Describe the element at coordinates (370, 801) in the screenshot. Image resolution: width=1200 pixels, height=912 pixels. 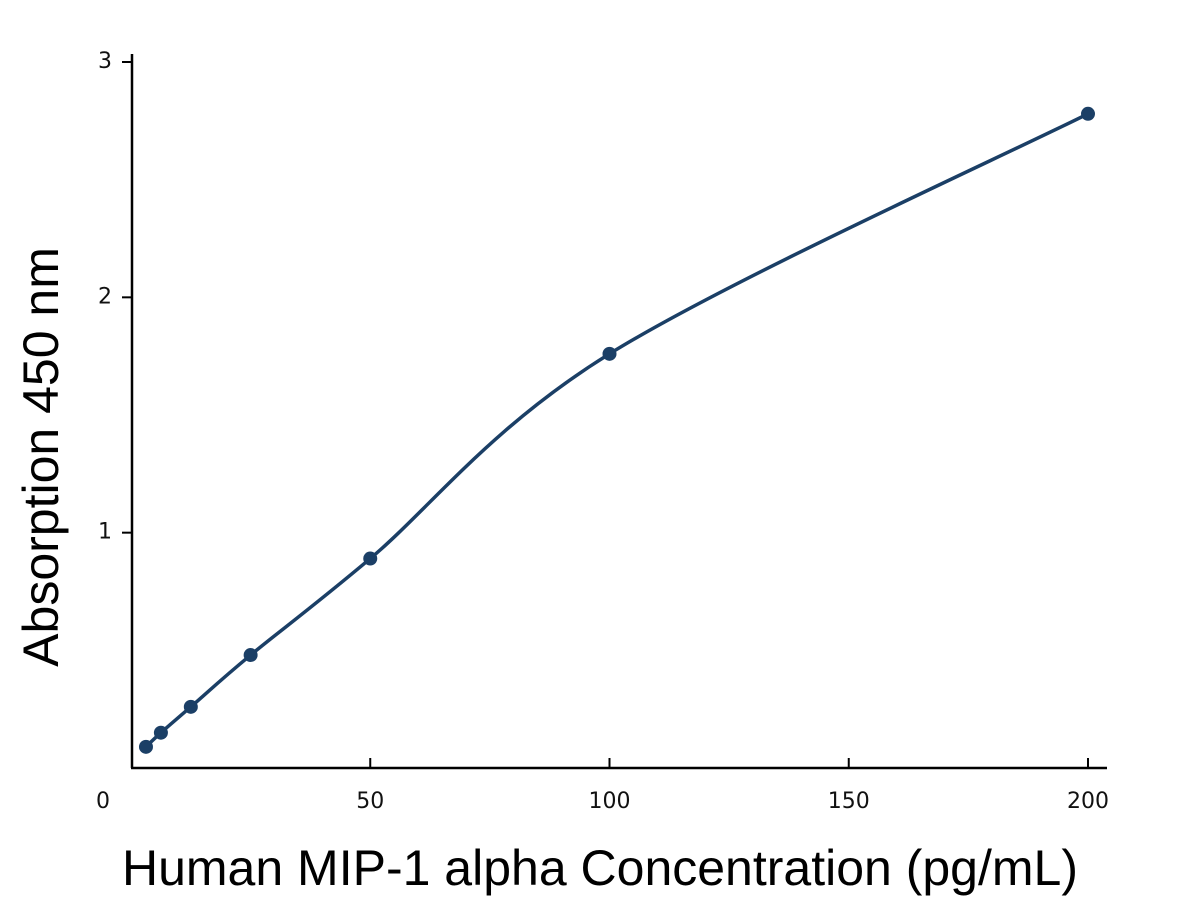
I see `x-tick-label-50: 50` at that location.